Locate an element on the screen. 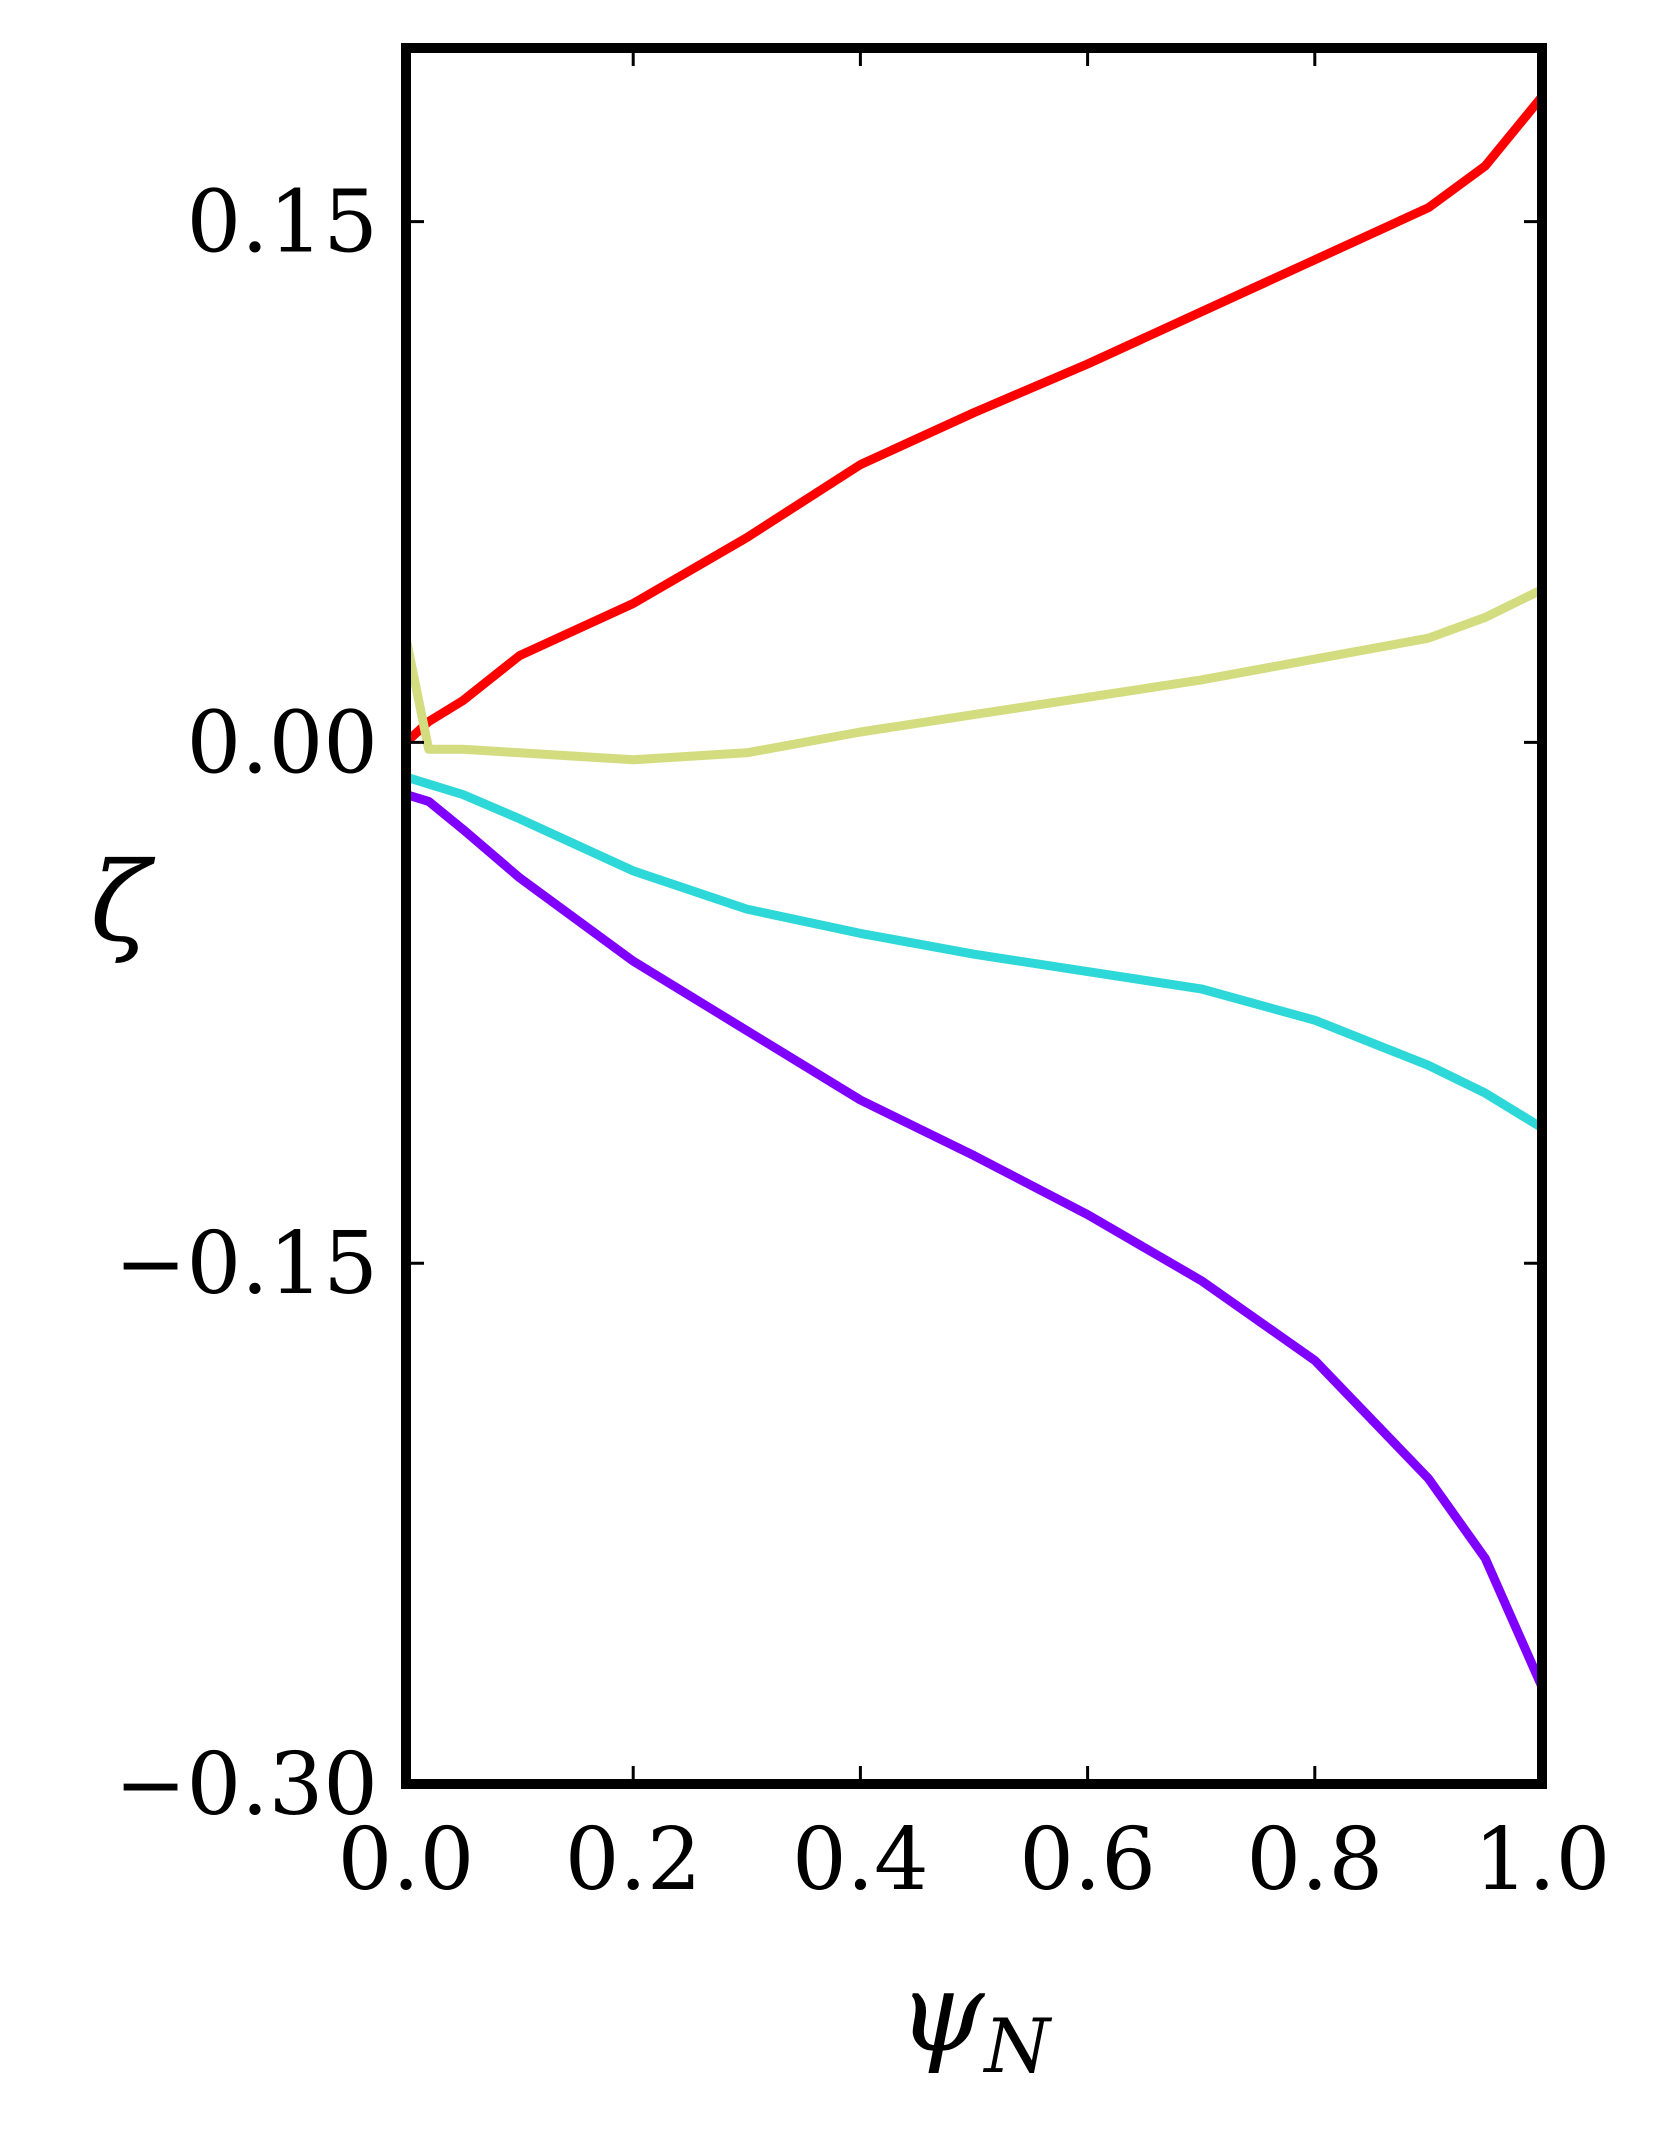 The image size is (1662, 2144). x-tick-label: 0.0 is located at coordinates (406, 1860).